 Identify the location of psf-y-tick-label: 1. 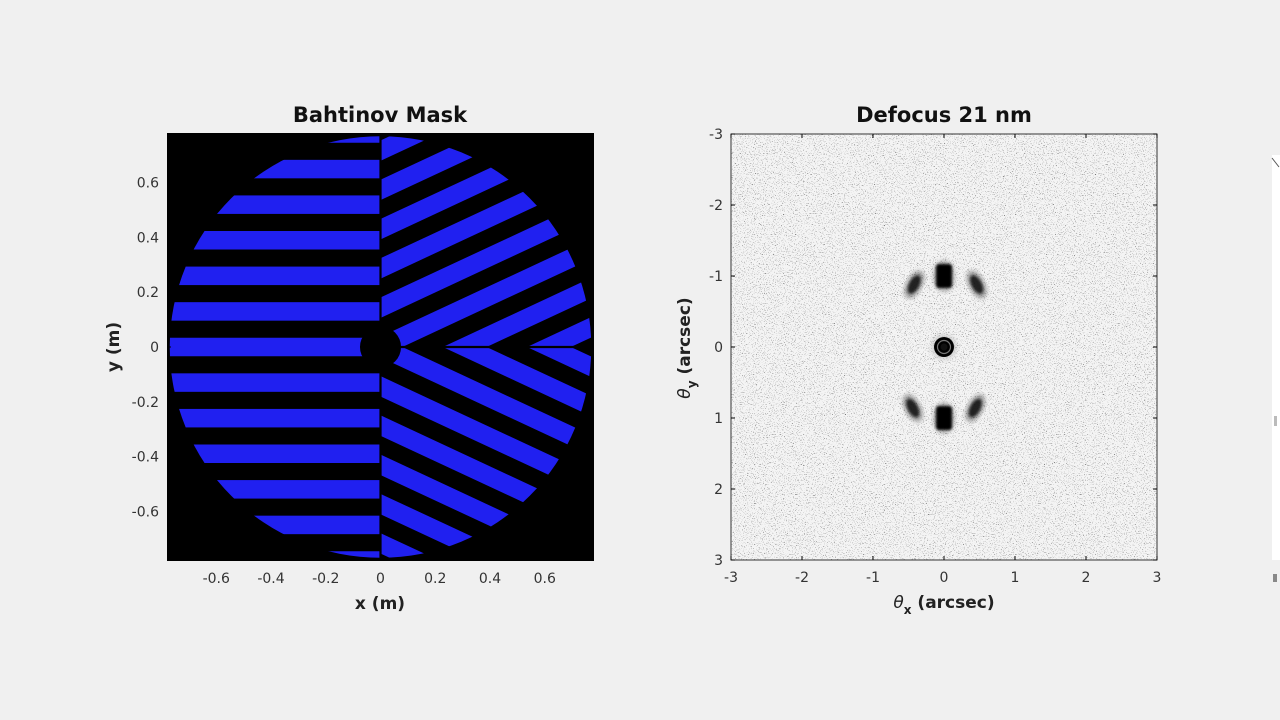
(718, 419).